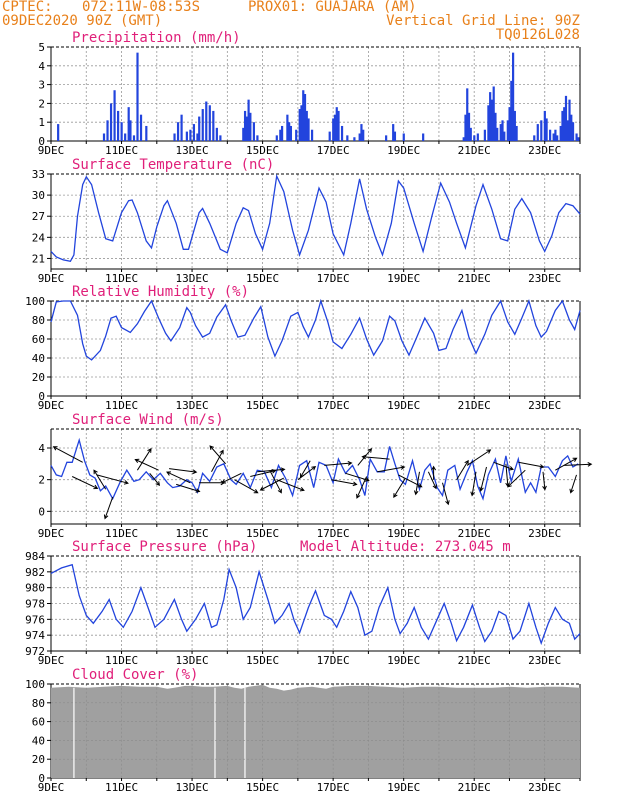 This screenshot has width=618, height=800. What do you see at coordinates (315, 604) in the screenshot?
I see `pressure-series-line` at bounding box center [315, 604].